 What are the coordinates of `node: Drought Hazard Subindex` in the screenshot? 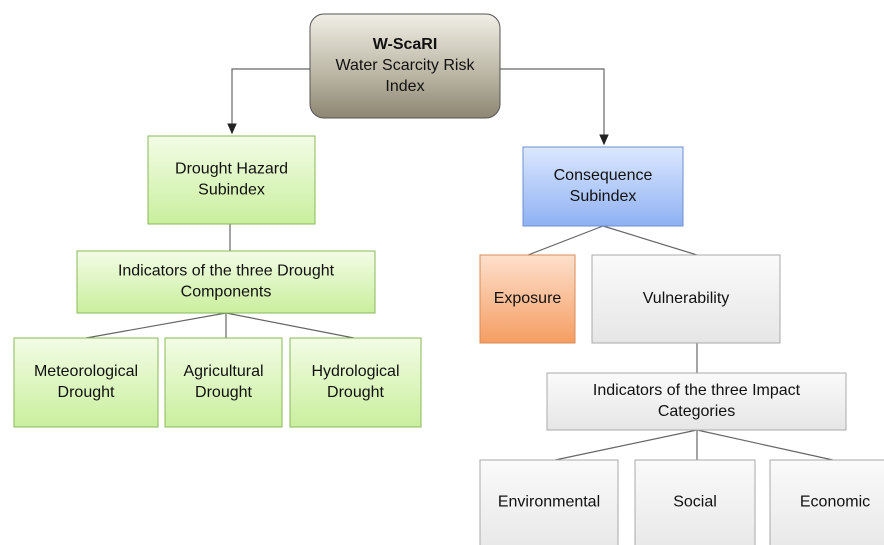 It's located at (231, 180).